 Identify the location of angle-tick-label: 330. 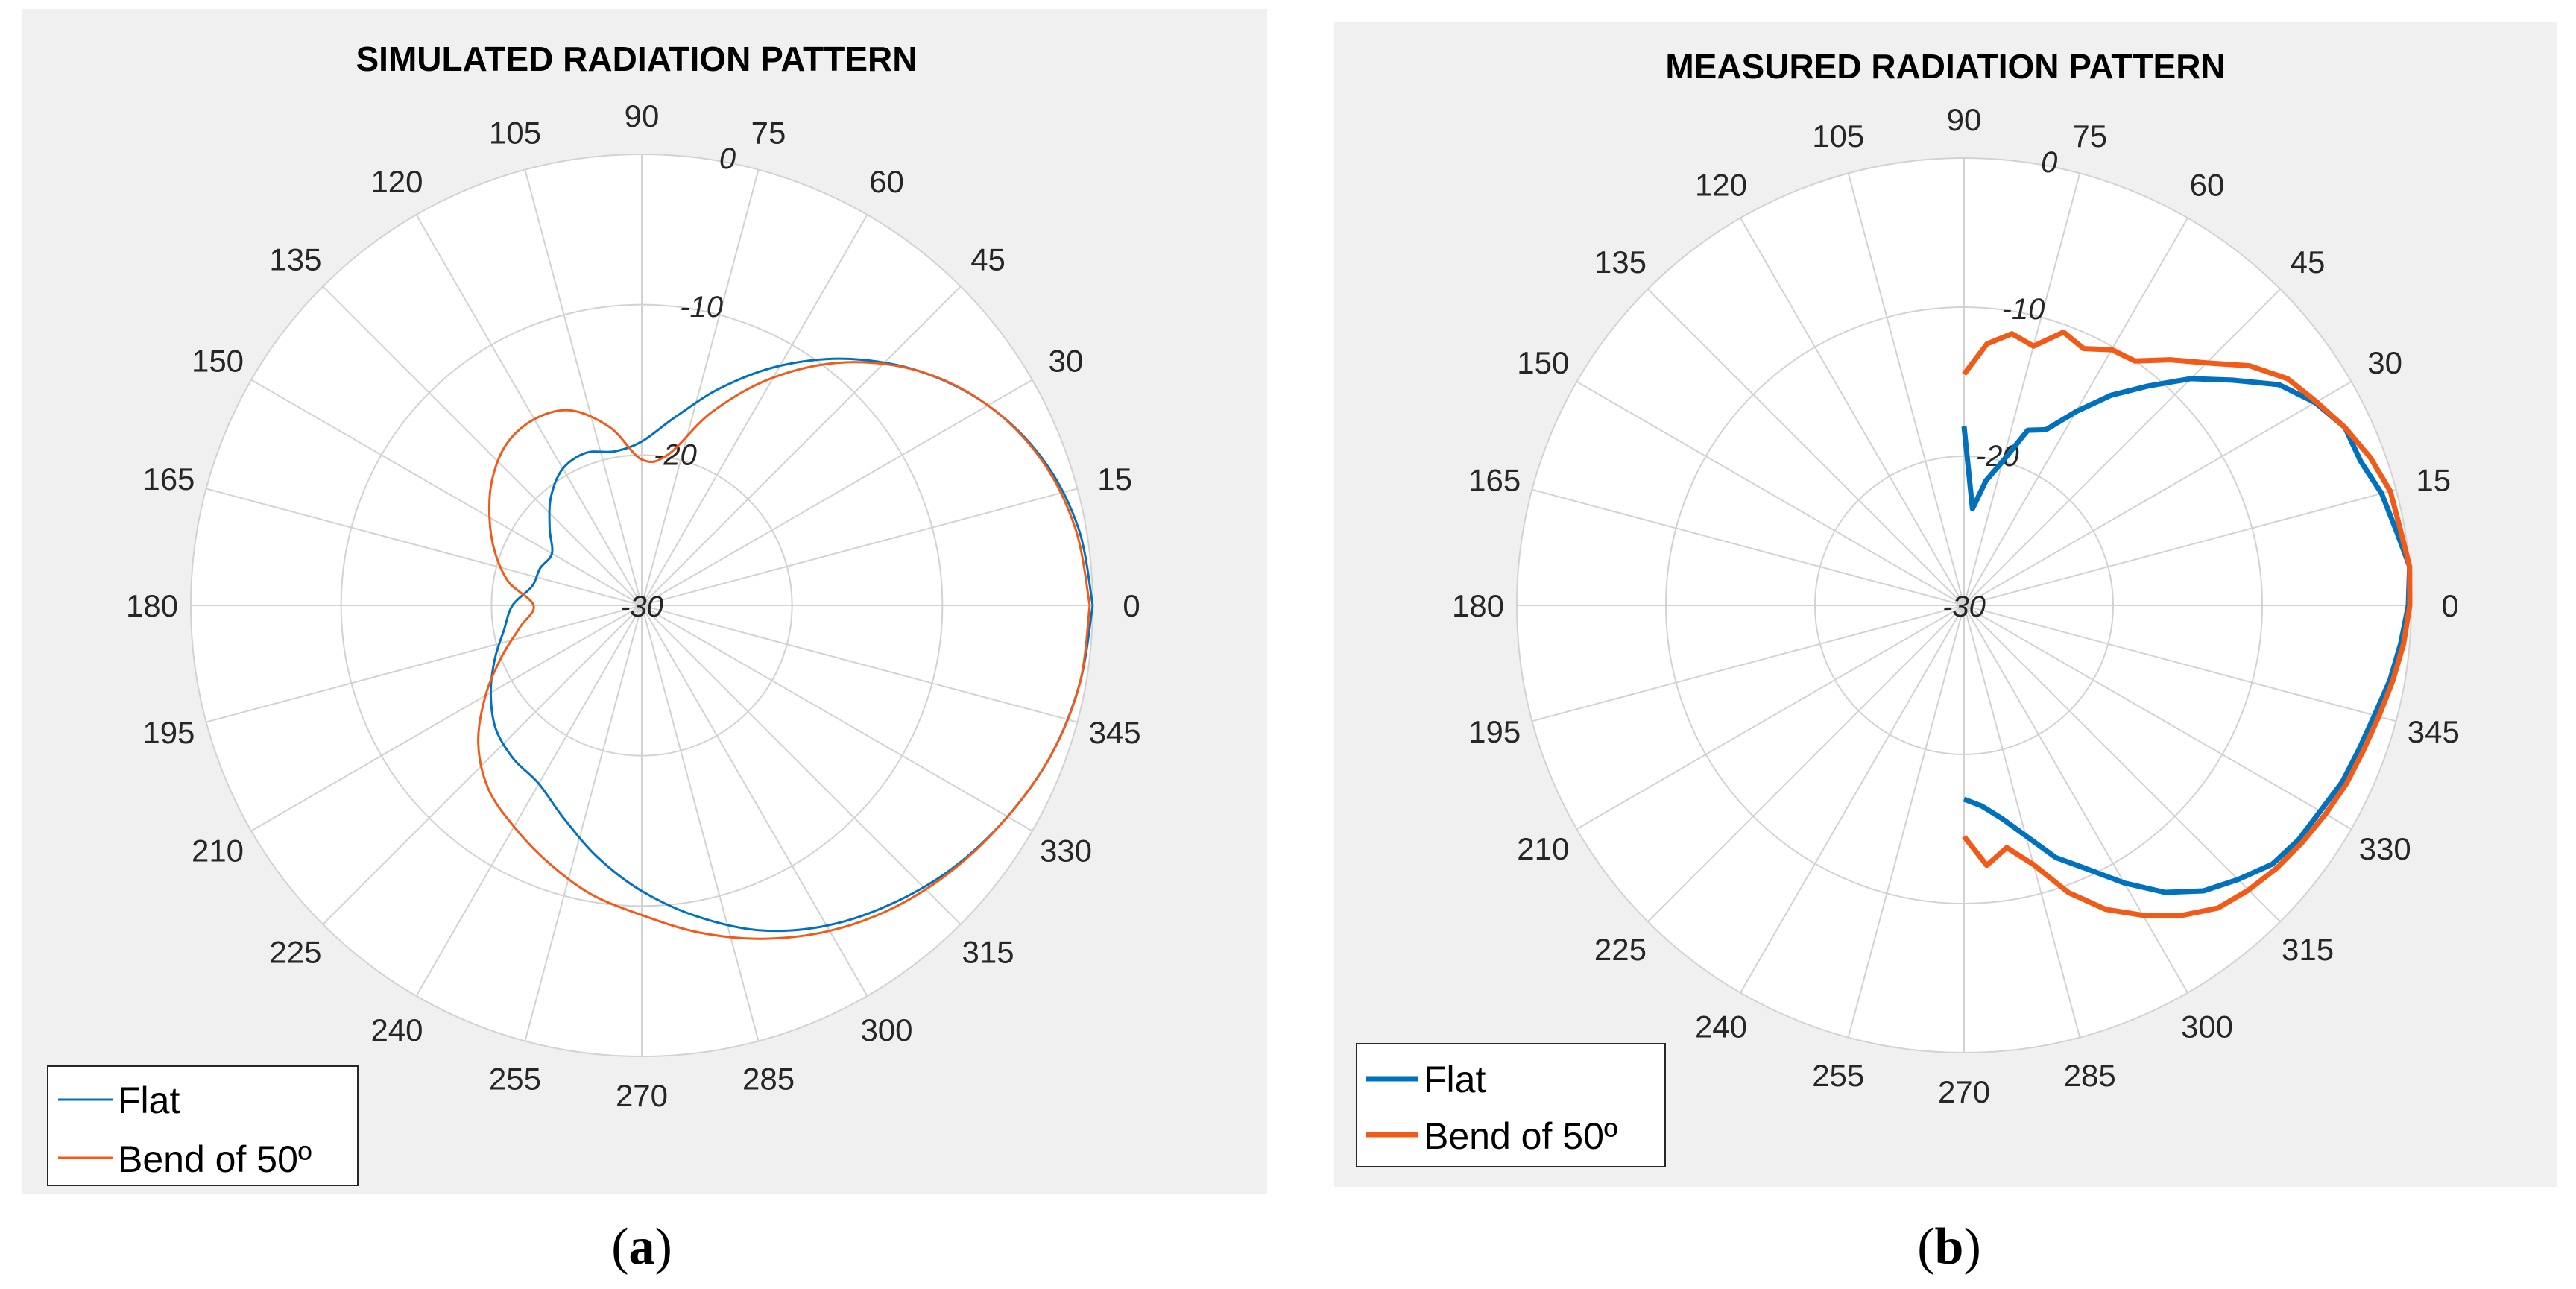
(1066, 851).